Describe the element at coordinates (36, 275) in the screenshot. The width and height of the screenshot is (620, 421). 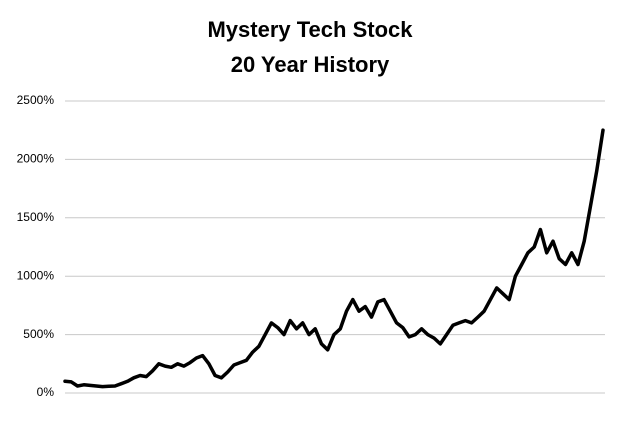
I see `y-tick-label: 1000%` at that location.